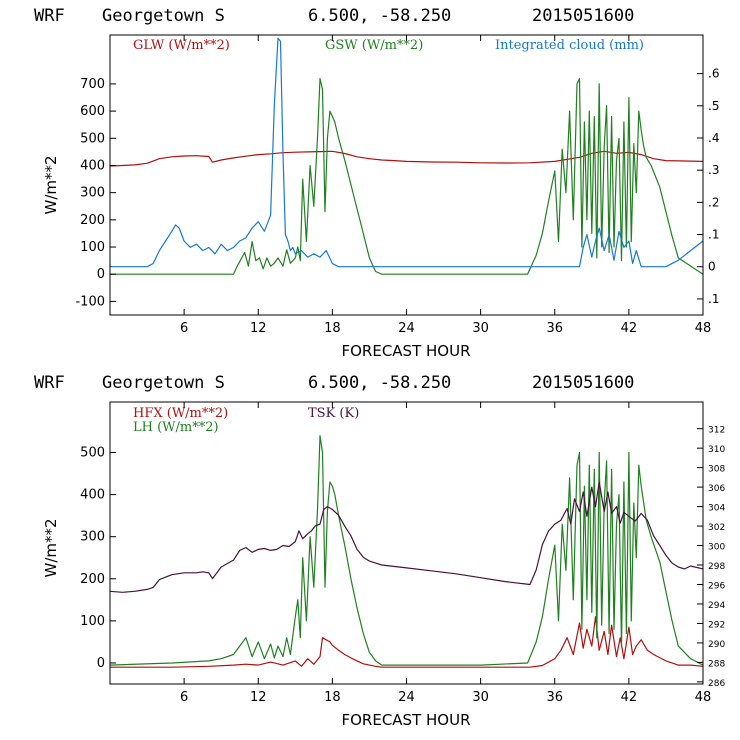  I want to click on y2-tick-label: .3, so click(713, 170).